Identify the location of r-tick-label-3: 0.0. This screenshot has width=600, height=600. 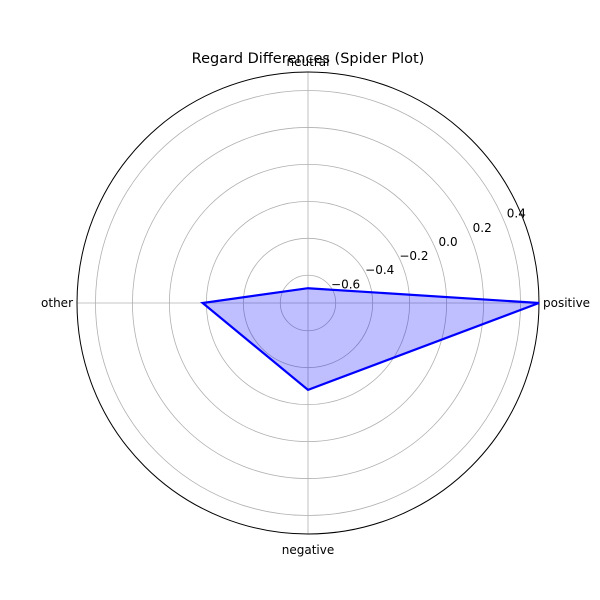
(448, 242).